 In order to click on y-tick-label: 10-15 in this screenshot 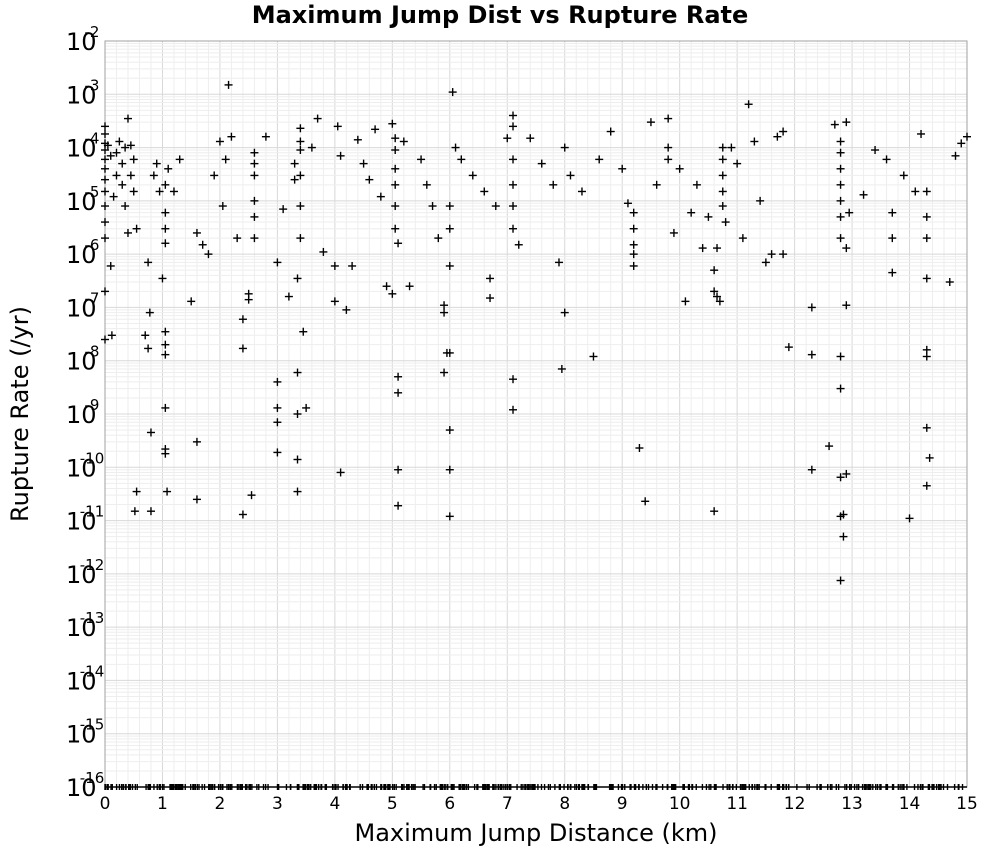, I will do `click(85, 732)`.